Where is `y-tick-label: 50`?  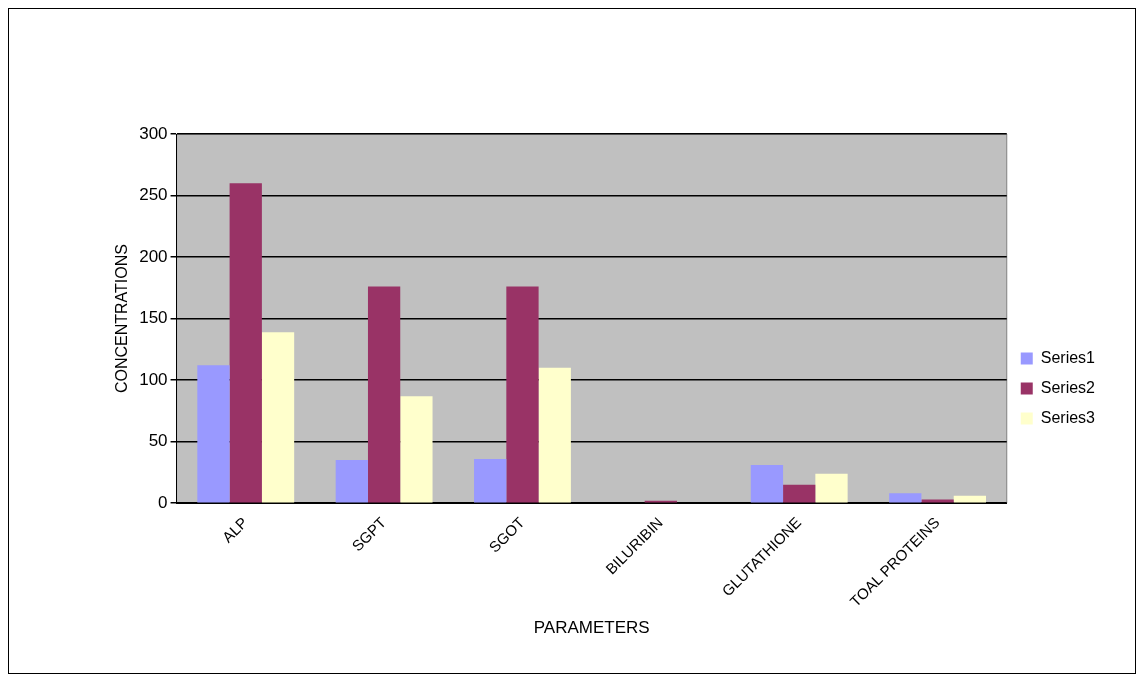 y-tick-label: 50 is located at coordinates (158, 441).